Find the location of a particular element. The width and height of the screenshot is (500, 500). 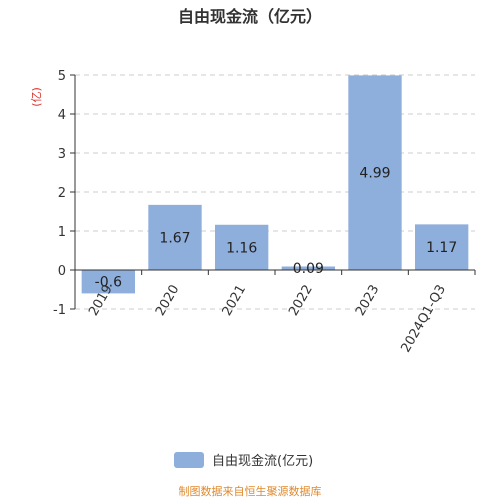

x-tick-label: 2024Q1-Q3 is located at coordinates (424, 318).